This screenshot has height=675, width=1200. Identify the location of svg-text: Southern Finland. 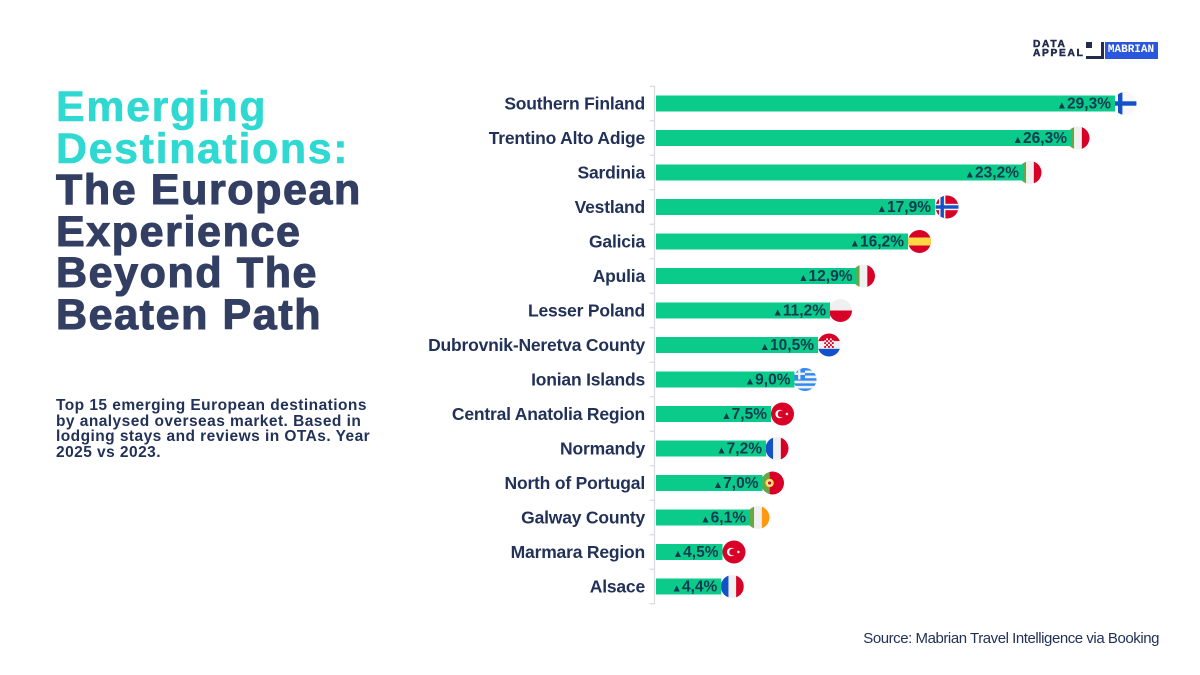
(574, 104).